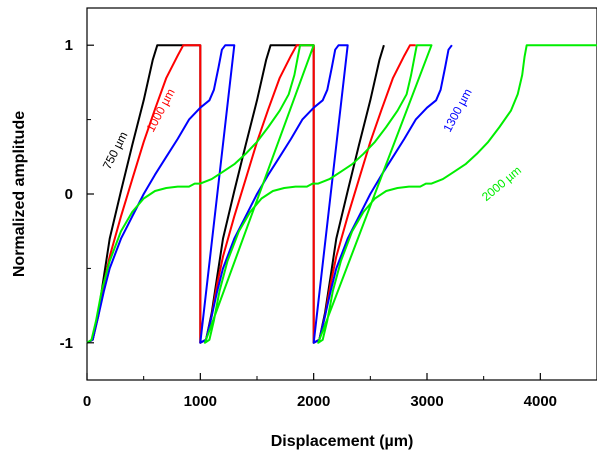 This screenshot has height=460, width=597. What do you see at coordinates (200, 401) in the screenshot?
I see `x-tick-label: 1000` at bounding box center [200, 401].